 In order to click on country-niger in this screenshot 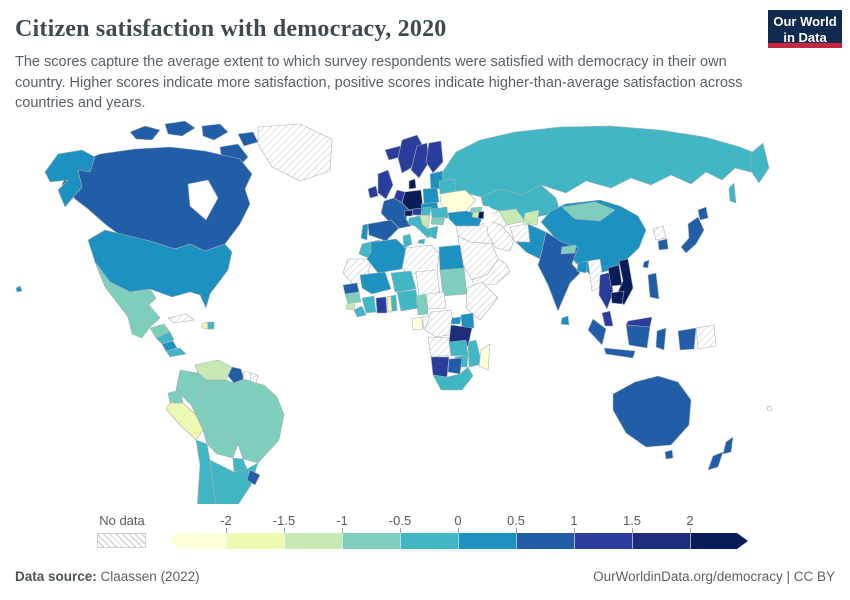, I will do `click(403, 281)`.